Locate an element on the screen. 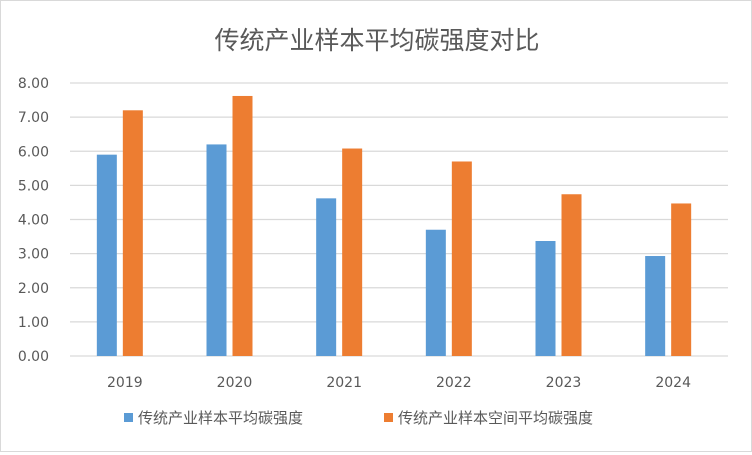 This screenshot has height=455, width=752. bar-space-2022 is located at coordinates (461, 258).